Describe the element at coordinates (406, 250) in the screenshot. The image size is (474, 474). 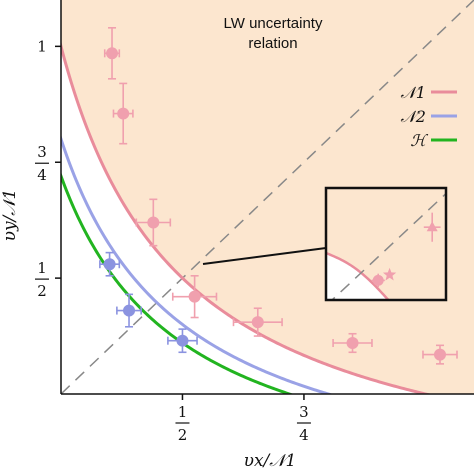
I see `inset-points` at that location.